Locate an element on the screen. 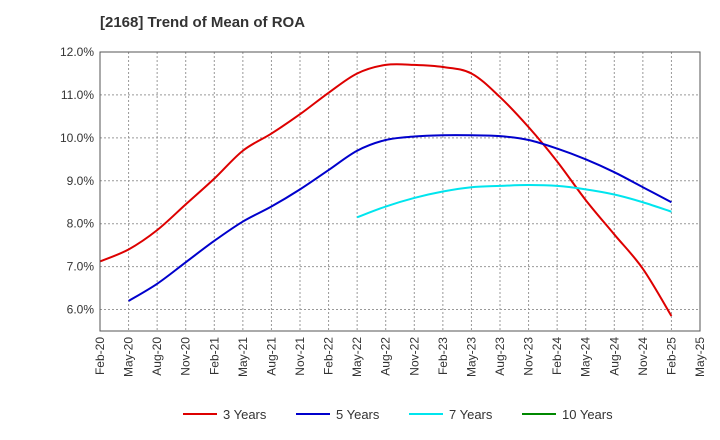 This screenshot has width=720, height=440. y-tick-label: 8.0% is located at coordinates (81, 224).